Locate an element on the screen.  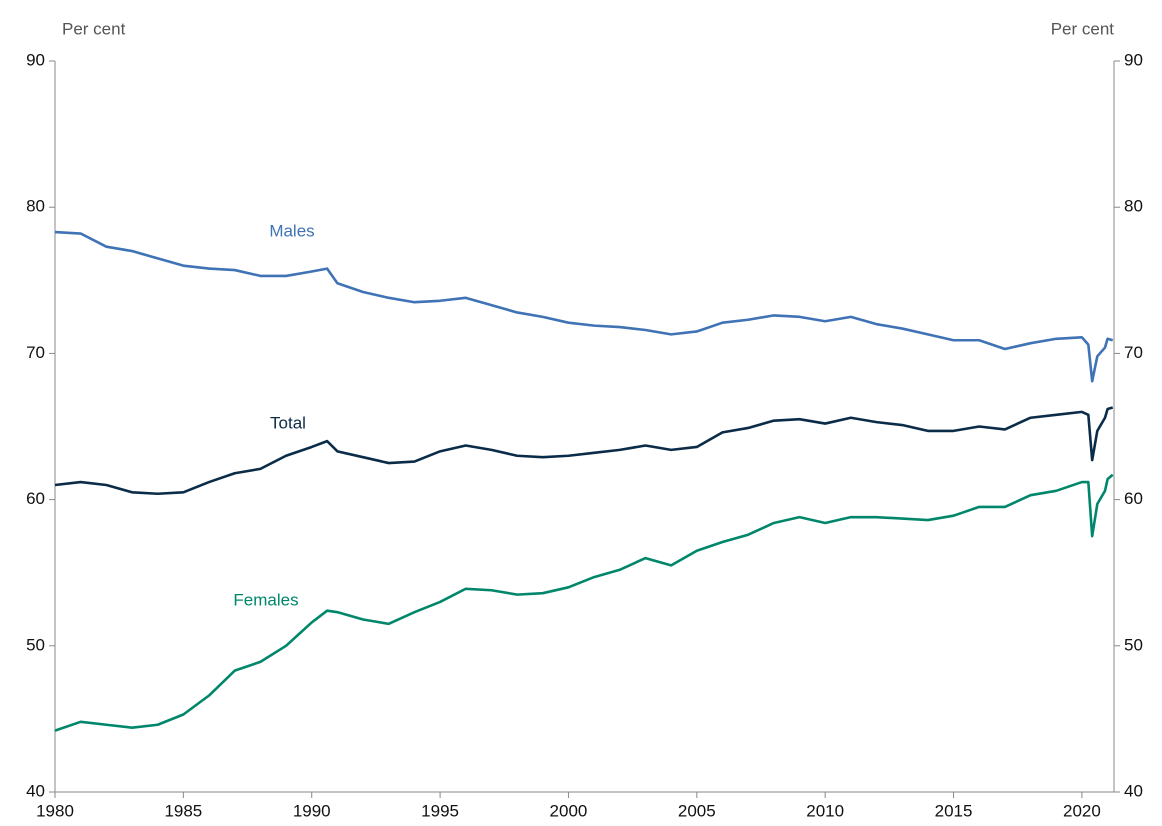
x-tick-label: 2020 is located at coordinates (1082, 810).